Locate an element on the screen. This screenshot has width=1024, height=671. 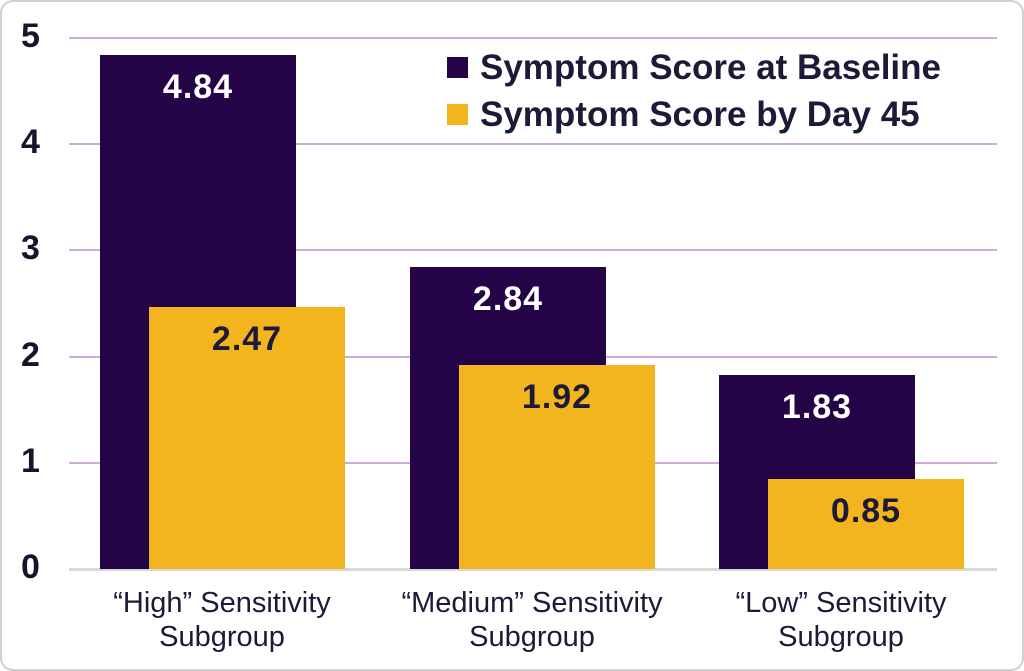
legend-label: Symptom Score at Baseline is located at coordinates (710, 67).